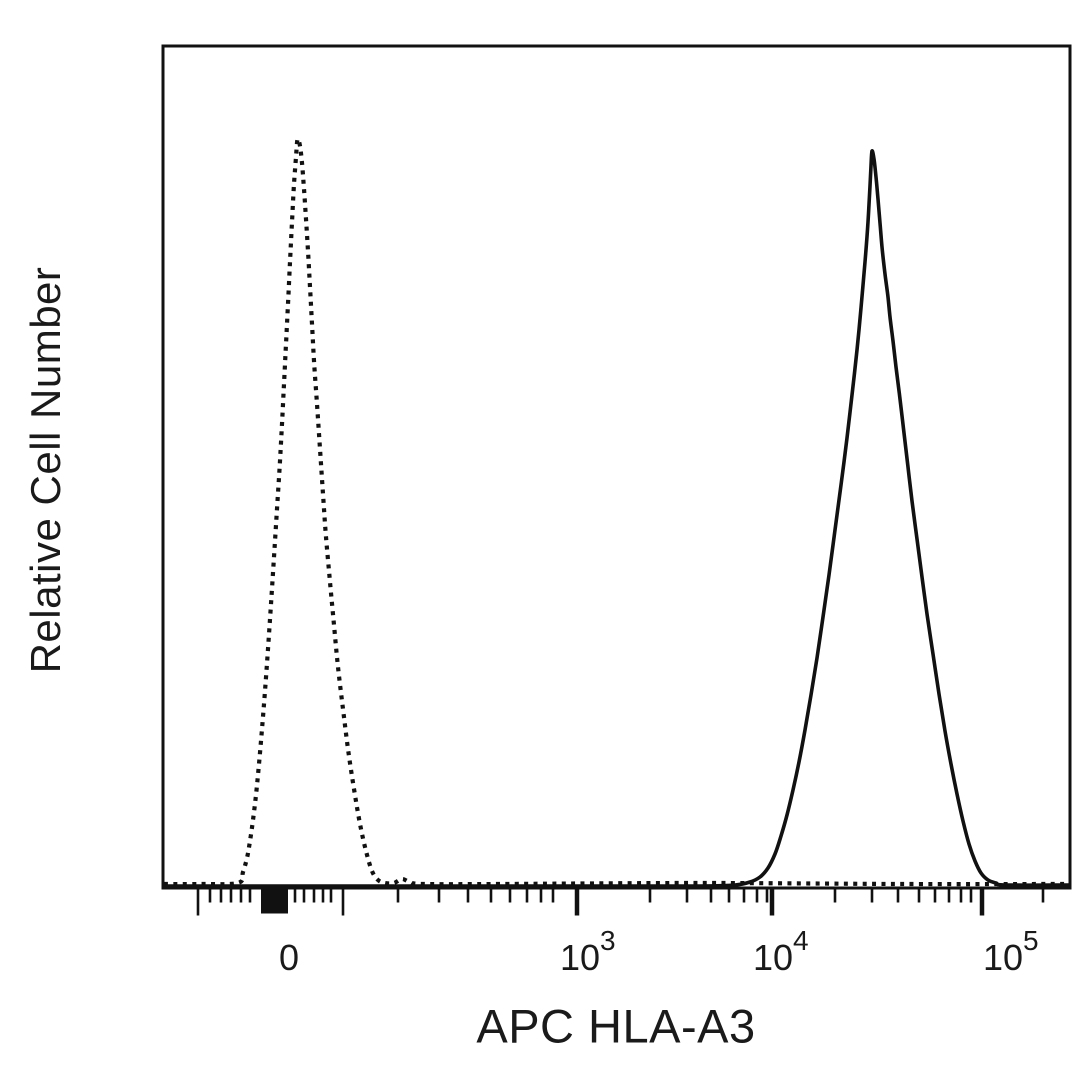 This screenshot has width=1086, height=1086. I want to click on x-tick-label: 10³, so click(588, 951).